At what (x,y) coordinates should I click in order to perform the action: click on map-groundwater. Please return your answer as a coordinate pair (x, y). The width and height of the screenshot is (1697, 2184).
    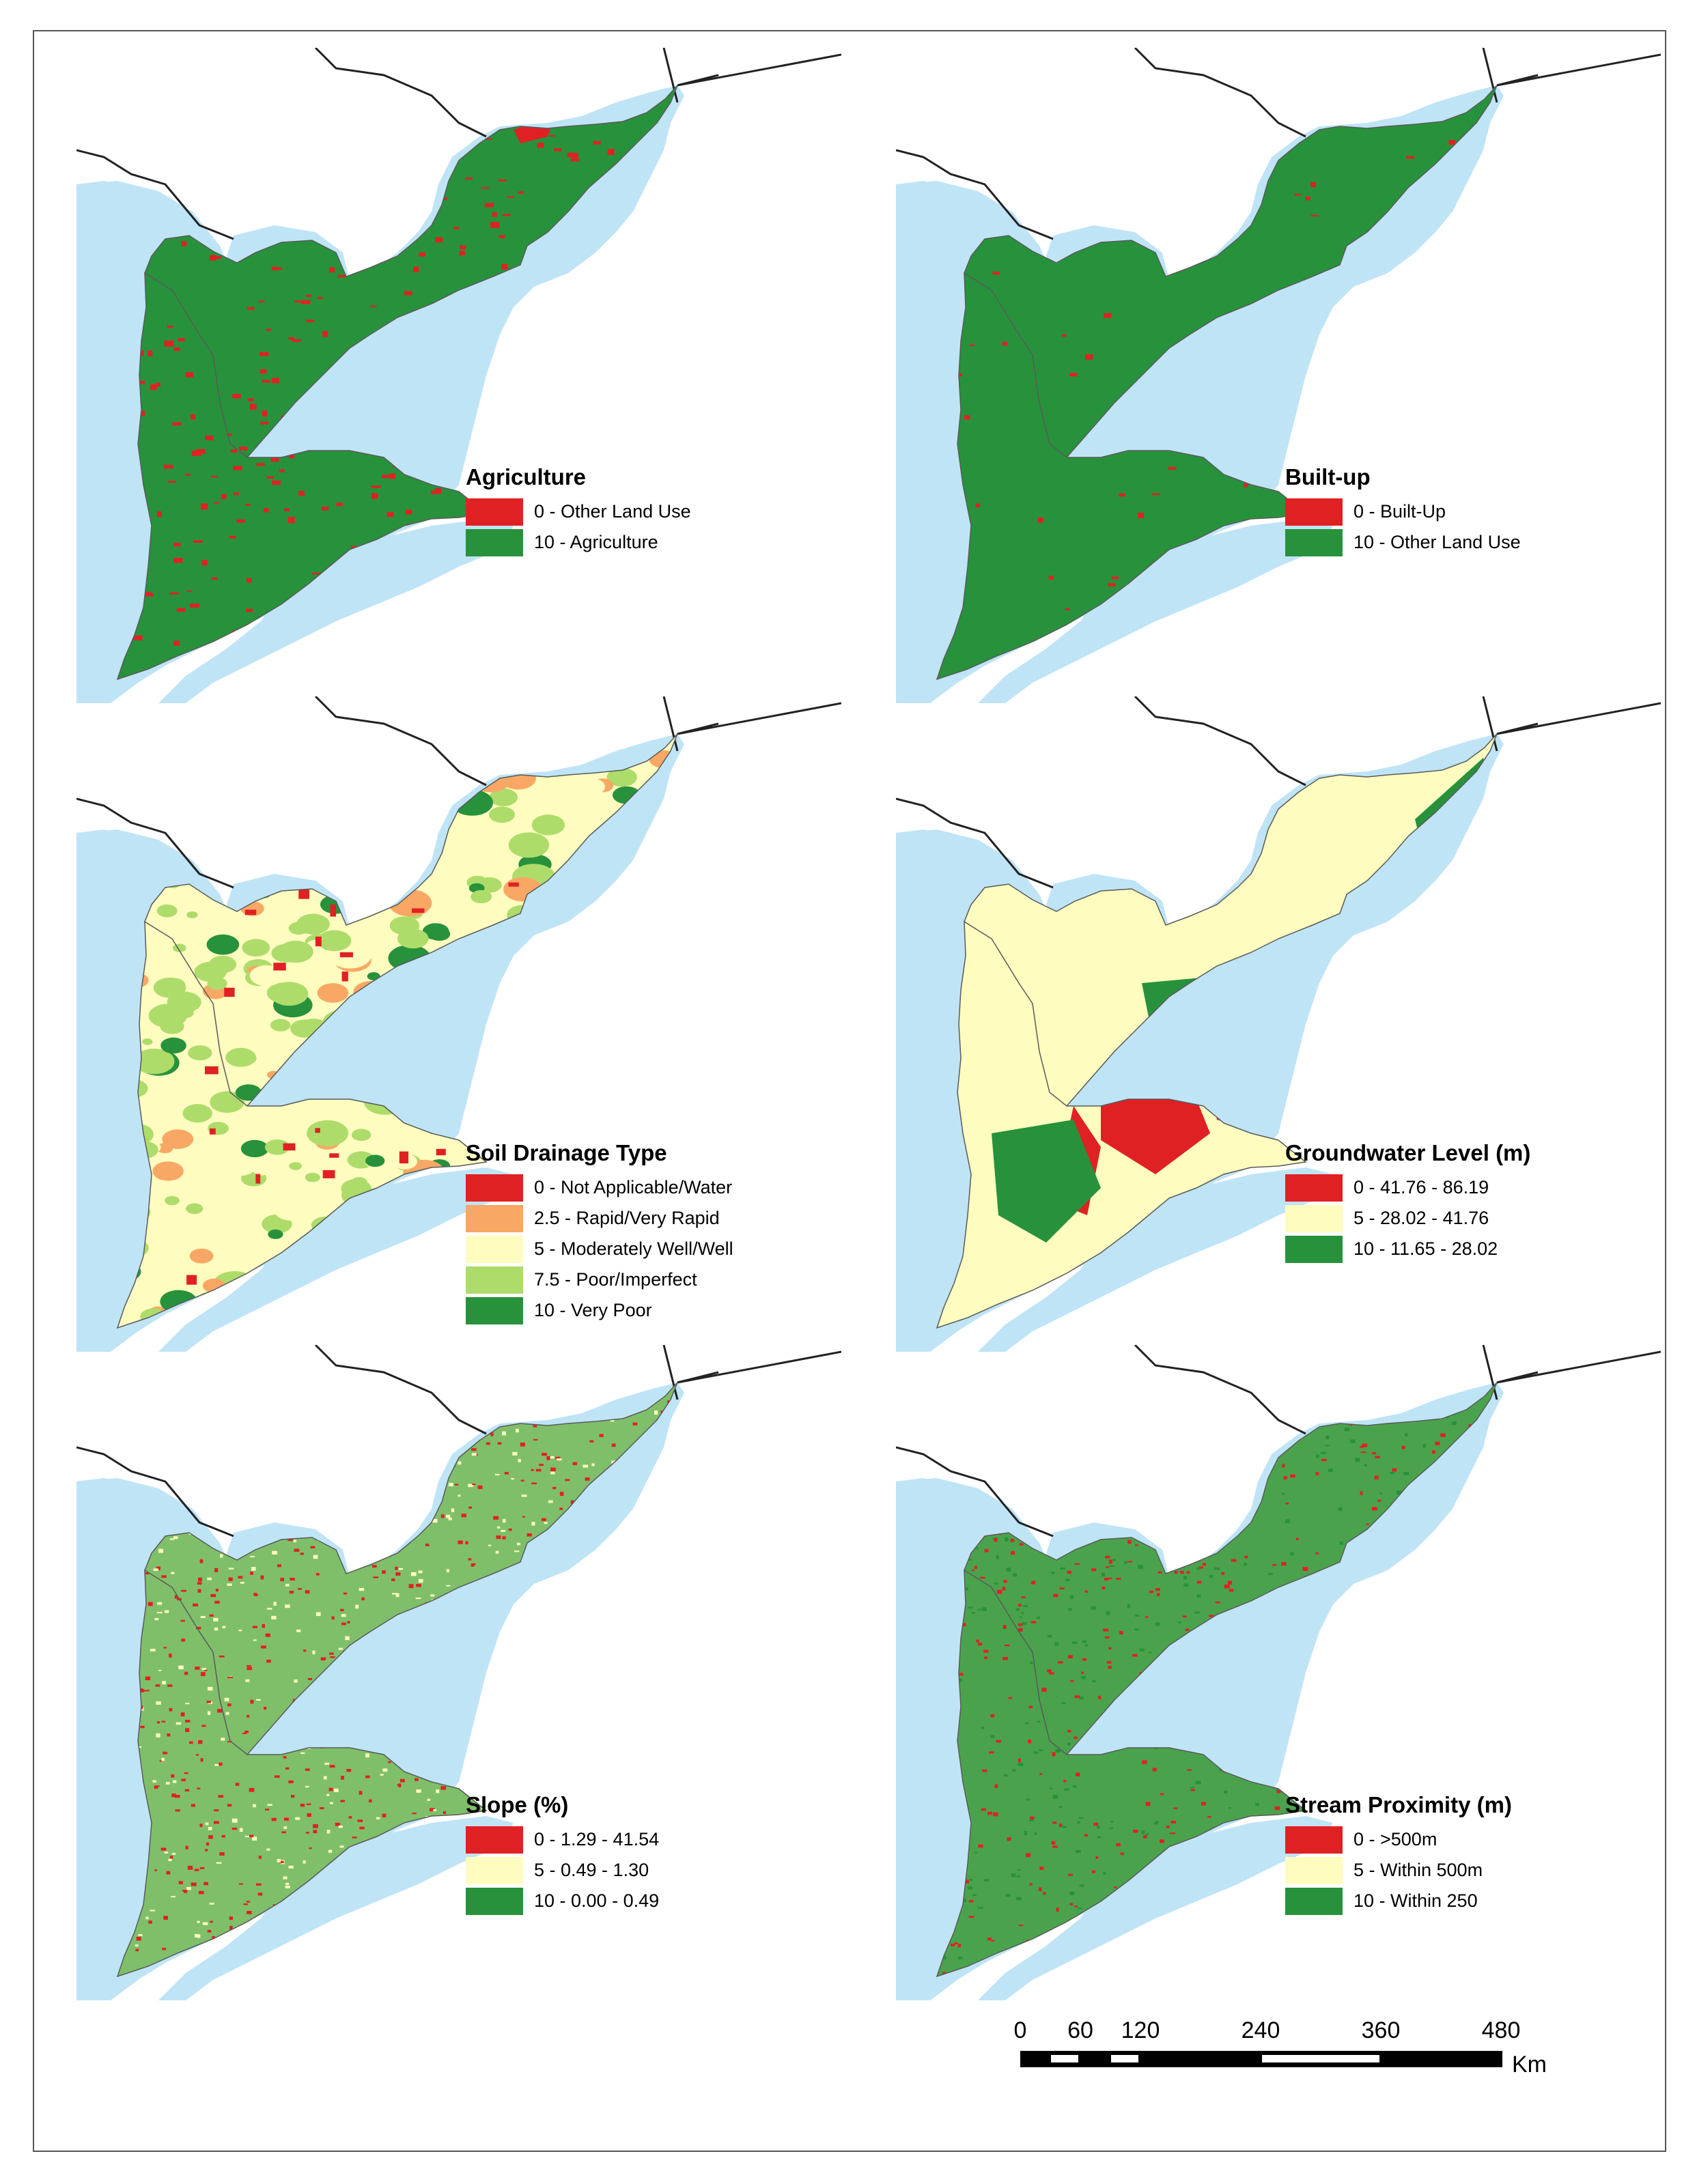
    Looking at the image, I should click on (1278, 1024).